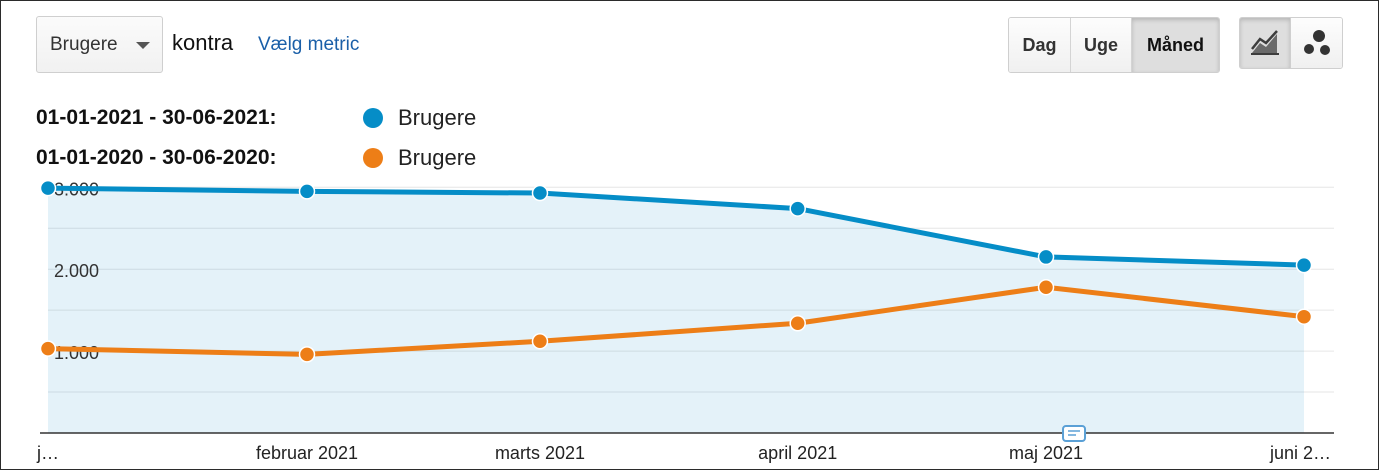 Image resolution: width=1379 pixels, height=470 pixels. I want to click on chart-view-toggle, so click(1291, 43).